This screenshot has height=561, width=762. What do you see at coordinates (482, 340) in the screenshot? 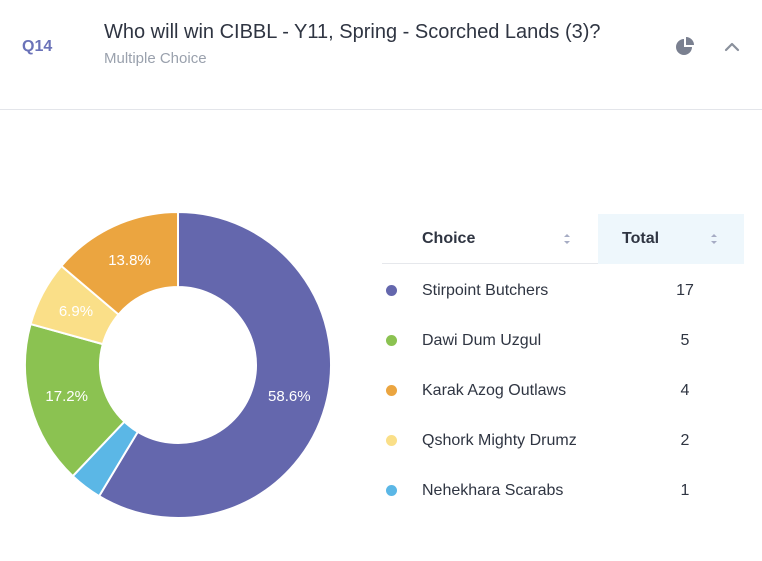
I see `choice-label: Dawi Dum Uzgul` at bounding box center [482, 340].